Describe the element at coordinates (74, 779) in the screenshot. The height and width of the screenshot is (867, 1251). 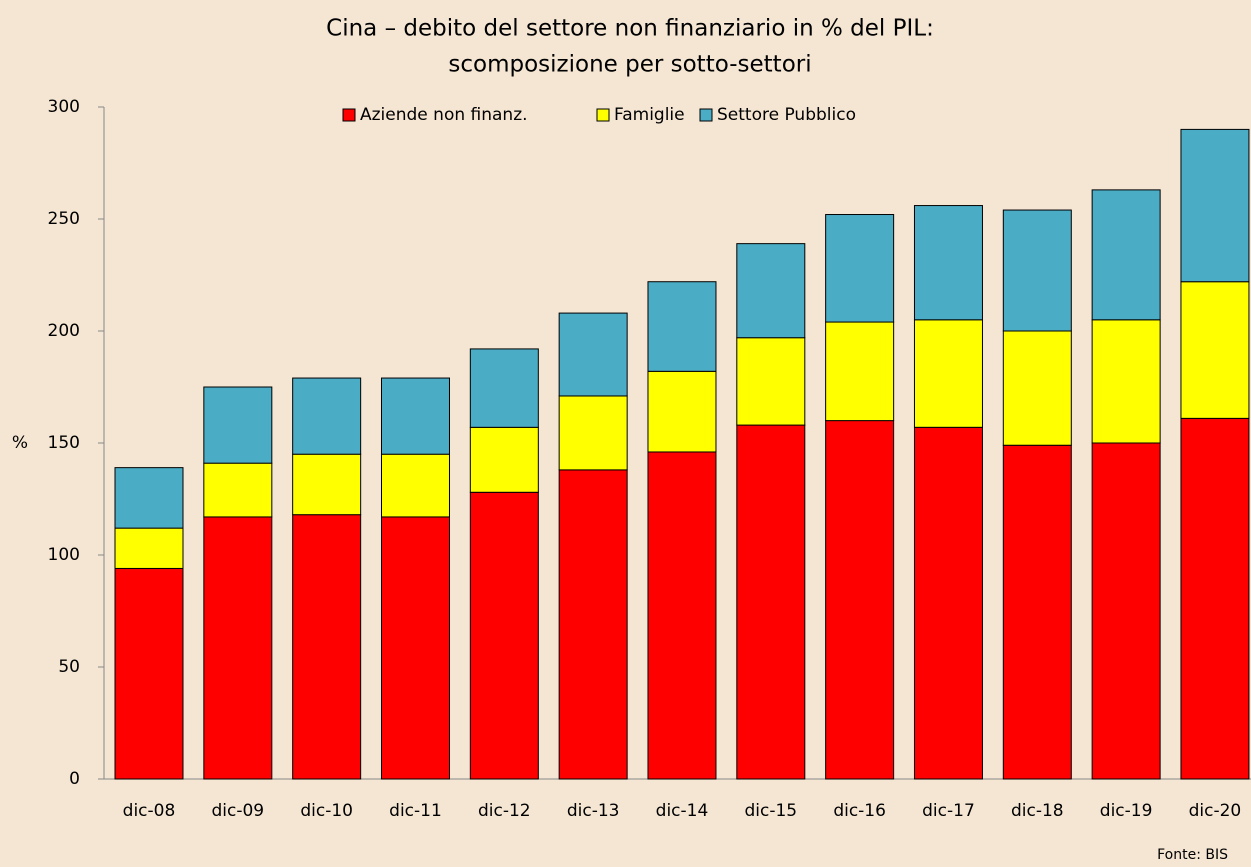
I see `y-tick-label: 0` at that location.